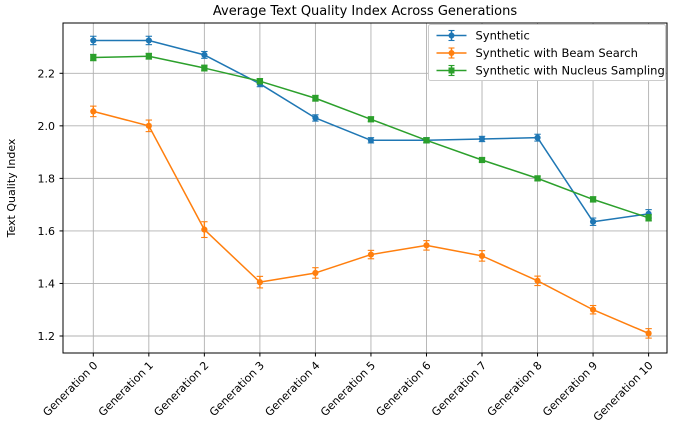 The image size is (699, 437). I want to click on y-axis-label: Text Quality Index, so click(11, 188).